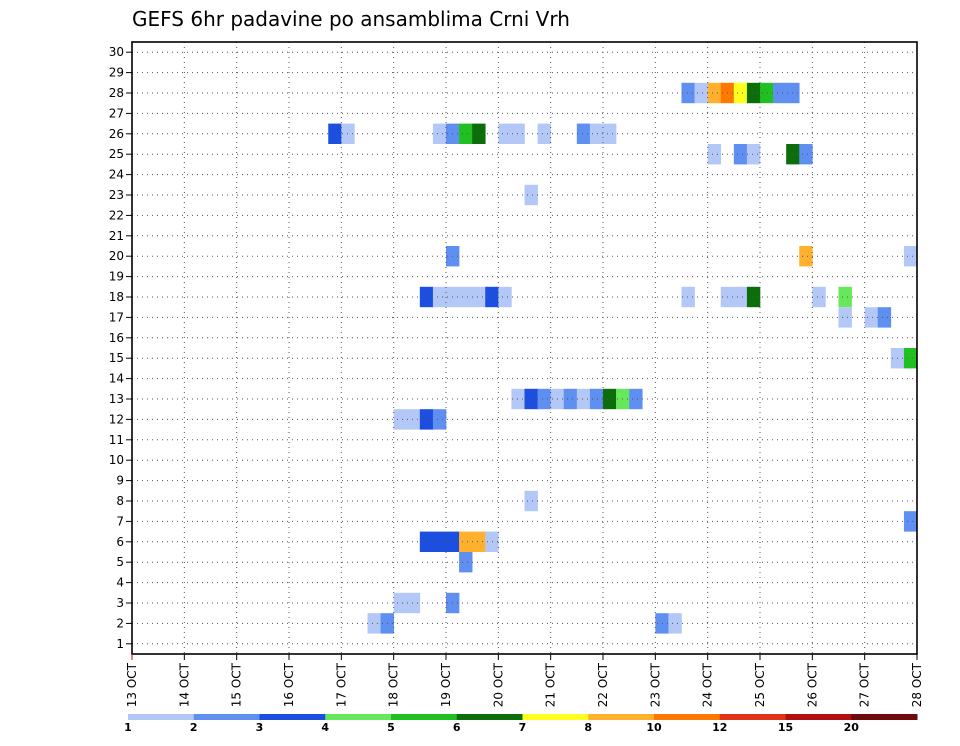  Describe the element at coordinates (116, 93) in the screenshot. I see `y-tick-label: 28` at that location.